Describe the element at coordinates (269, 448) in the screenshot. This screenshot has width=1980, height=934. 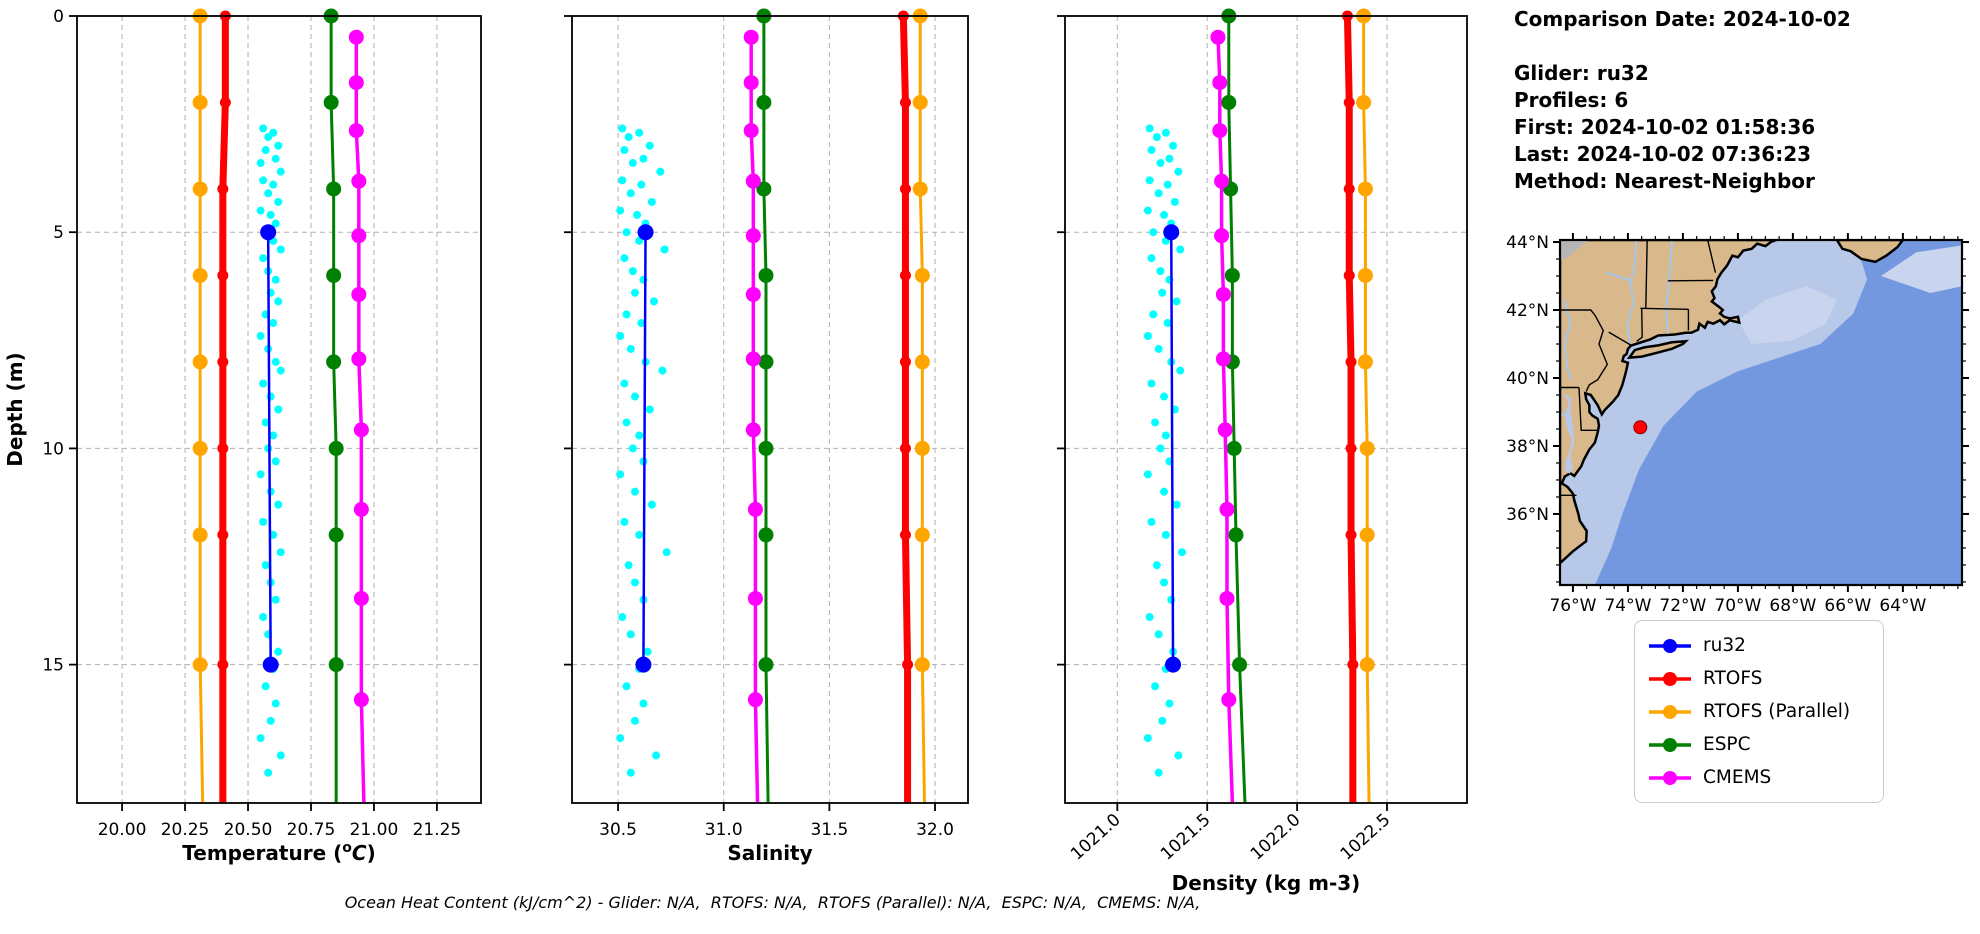
I see `ru32-series-temperature` at that location.